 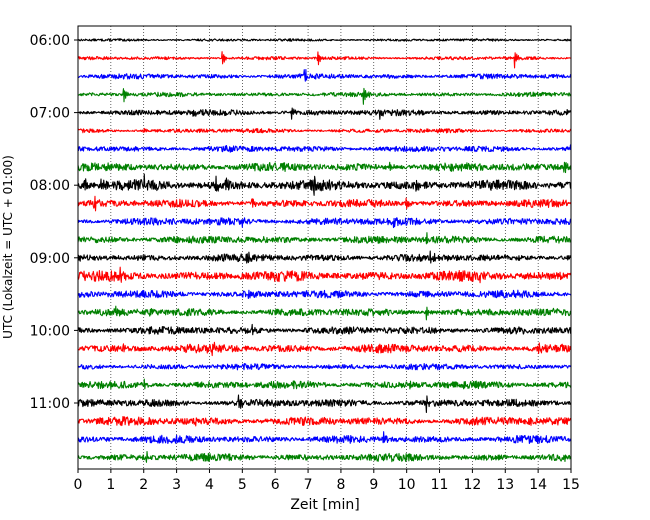 What do you see at coordinates (54, 222) in the screenshot?
I see `y-axis-ticks: 06:00 07:00 08:00 09:00 10:00 11:00` at bounding box center [54, 222].